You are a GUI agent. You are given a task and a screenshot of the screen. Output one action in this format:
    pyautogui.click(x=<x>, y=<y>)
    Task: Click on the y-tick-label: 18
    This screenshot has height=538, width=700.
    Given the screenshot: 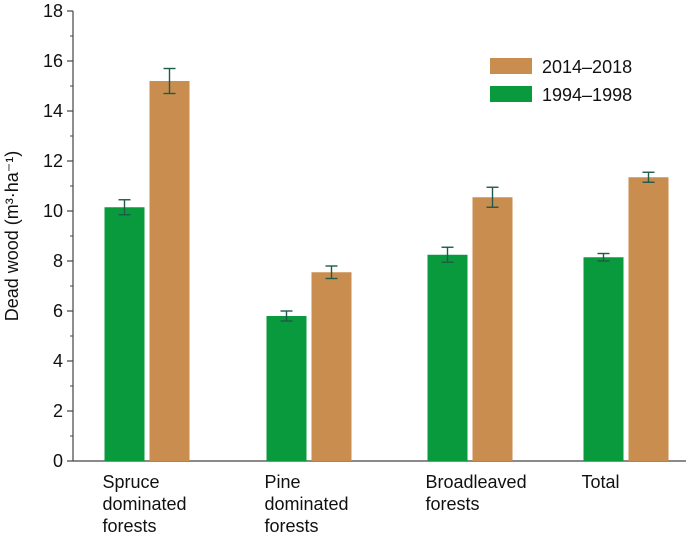 What is the action you would take?
    pyautogui.click(x=53, y=11)
    